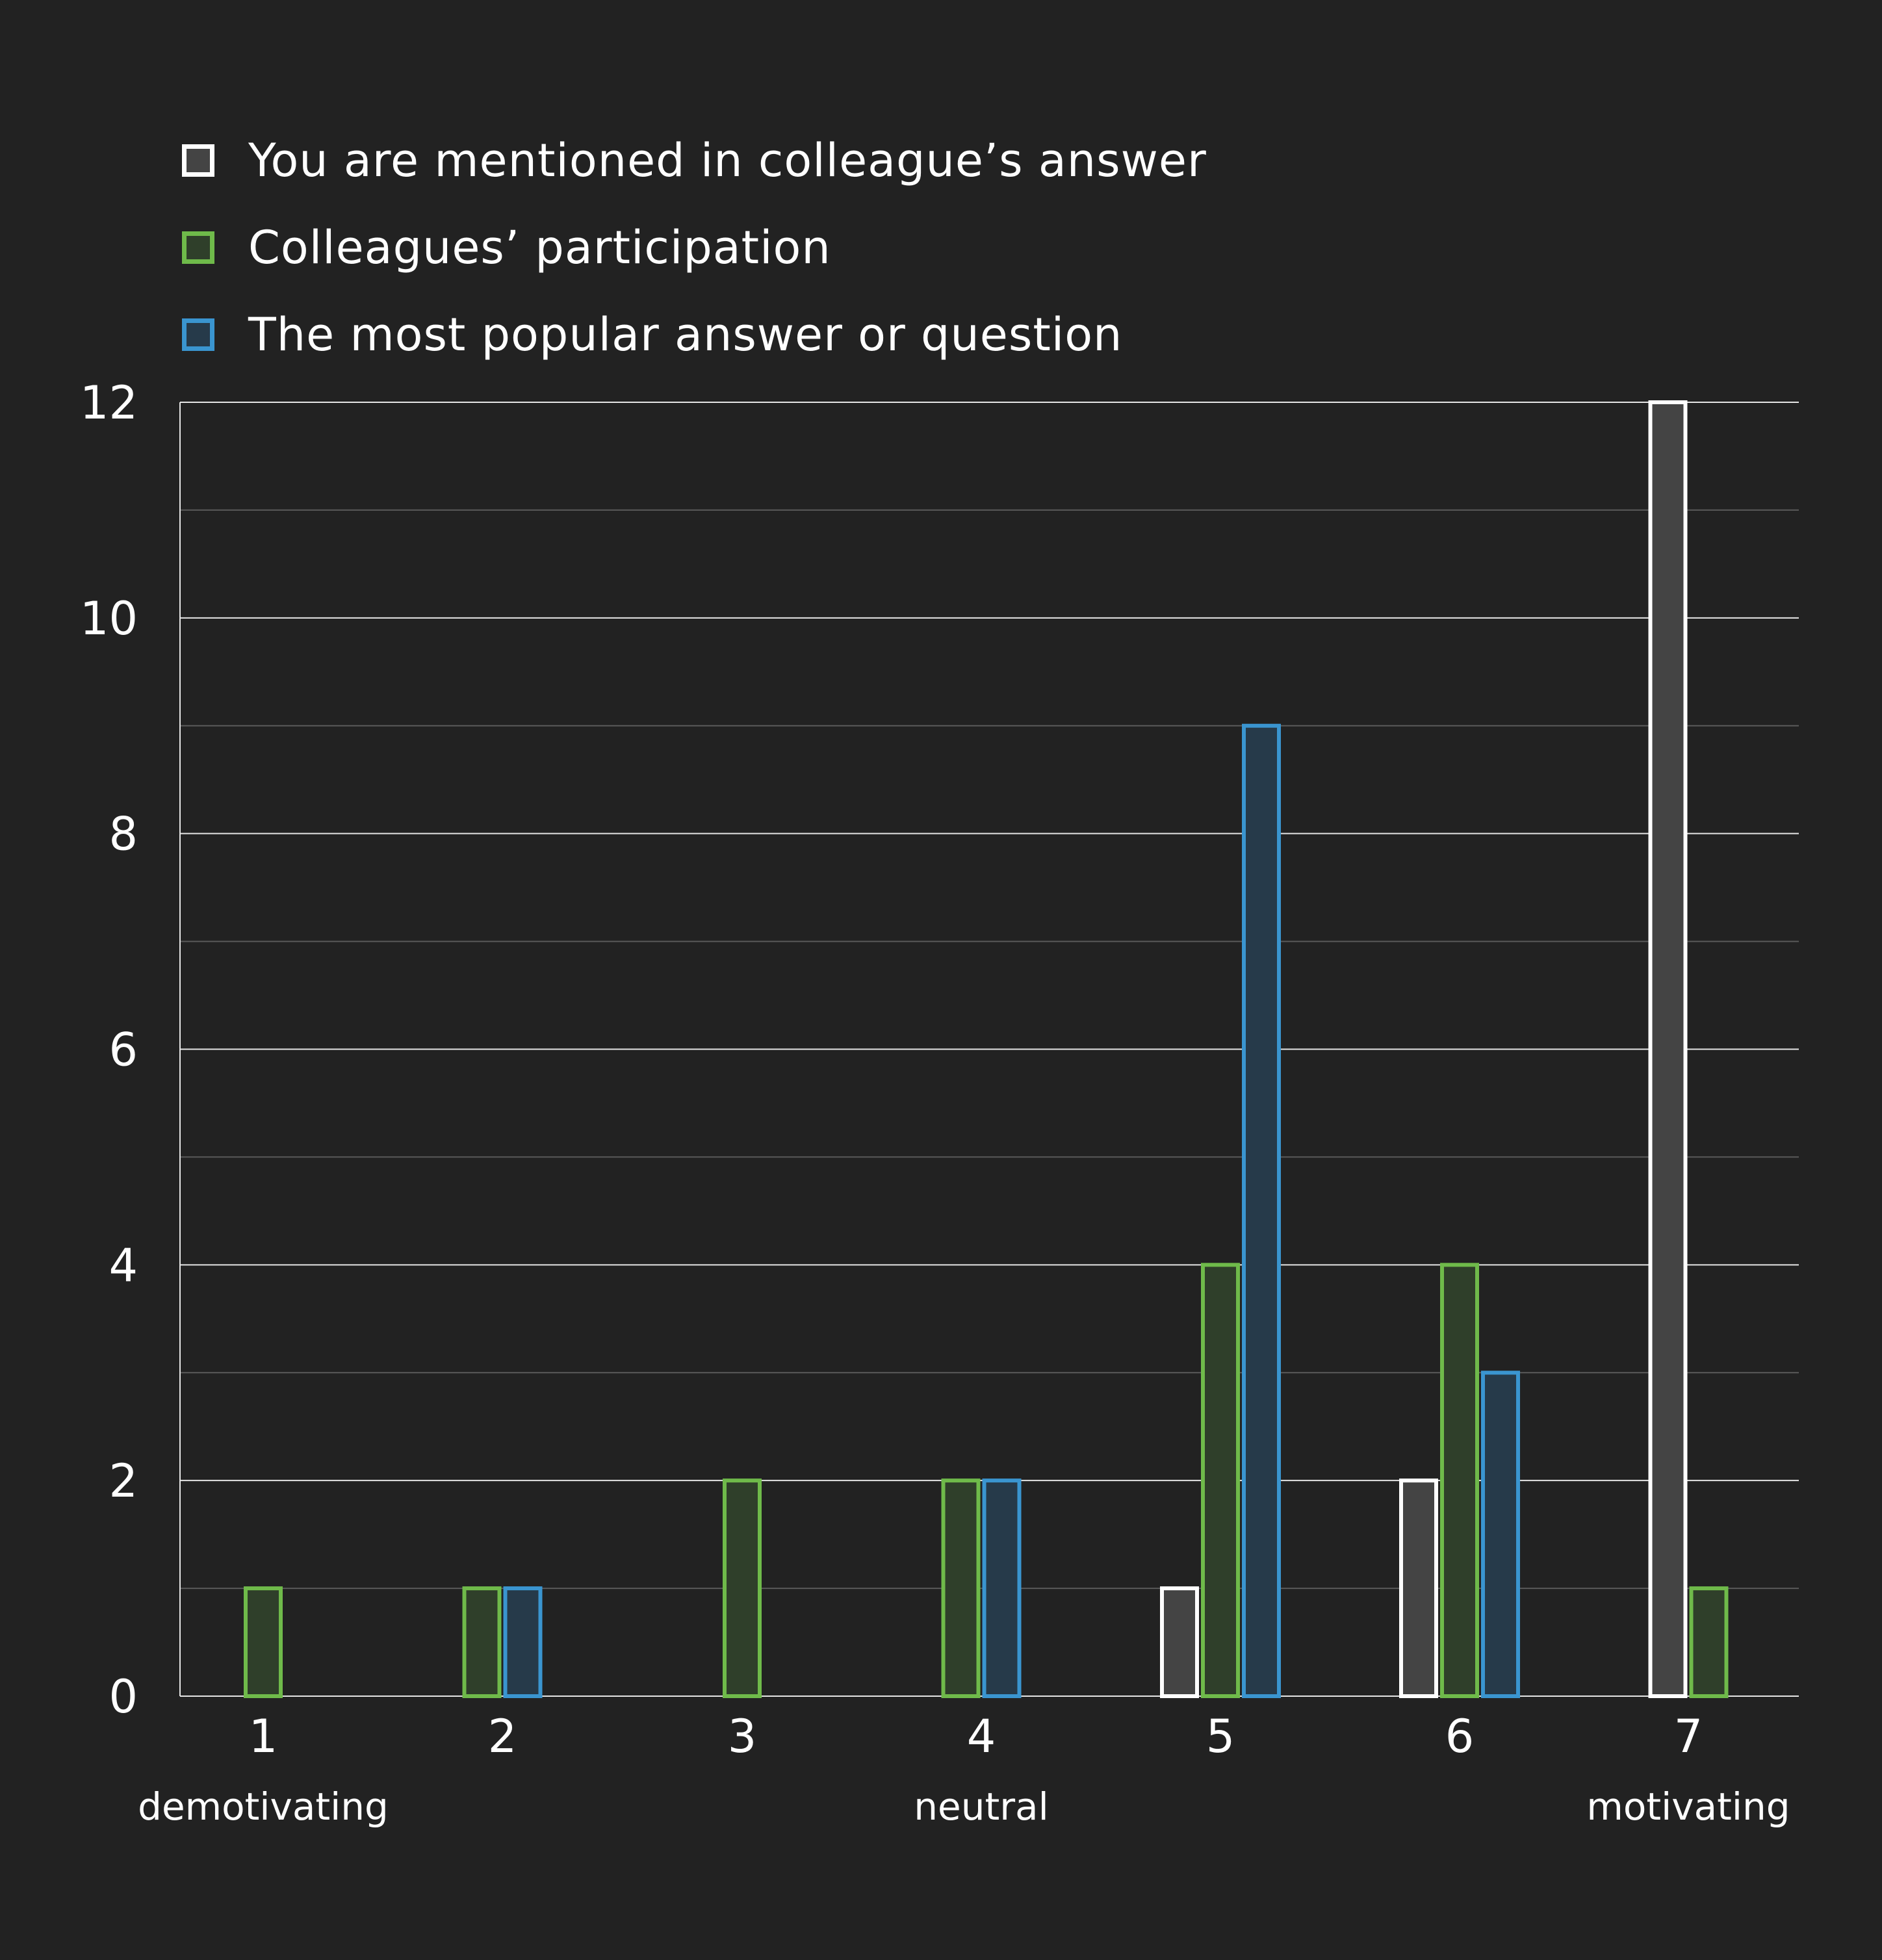  Describe the element at coordinates (727, 160) in the screenshot. I see `legend-label-mentioned: You are mentioned in colleague’s answer` at that location.